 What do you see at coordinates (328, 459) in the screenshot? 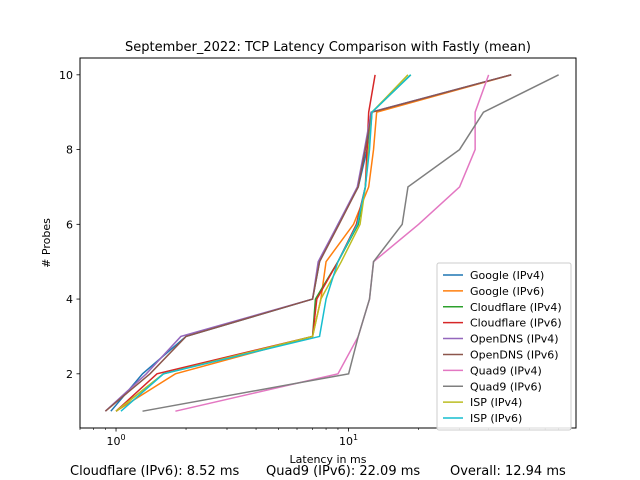
I see `x-axis-label: Latency in ms` at bounding box center [328, 459].